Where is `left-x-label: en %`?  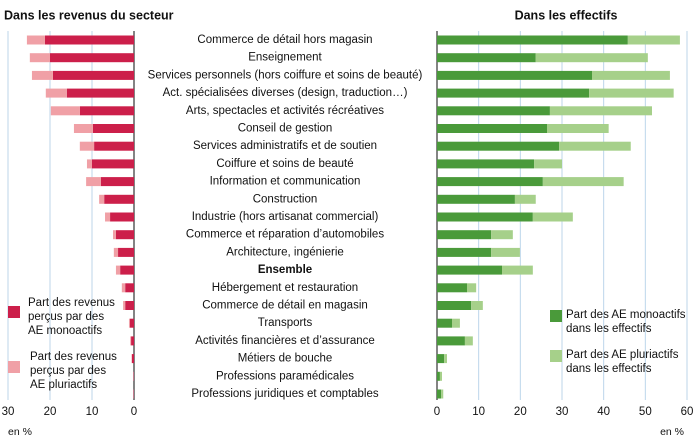 left-x-label: en % is located at coordinates (20, 432).